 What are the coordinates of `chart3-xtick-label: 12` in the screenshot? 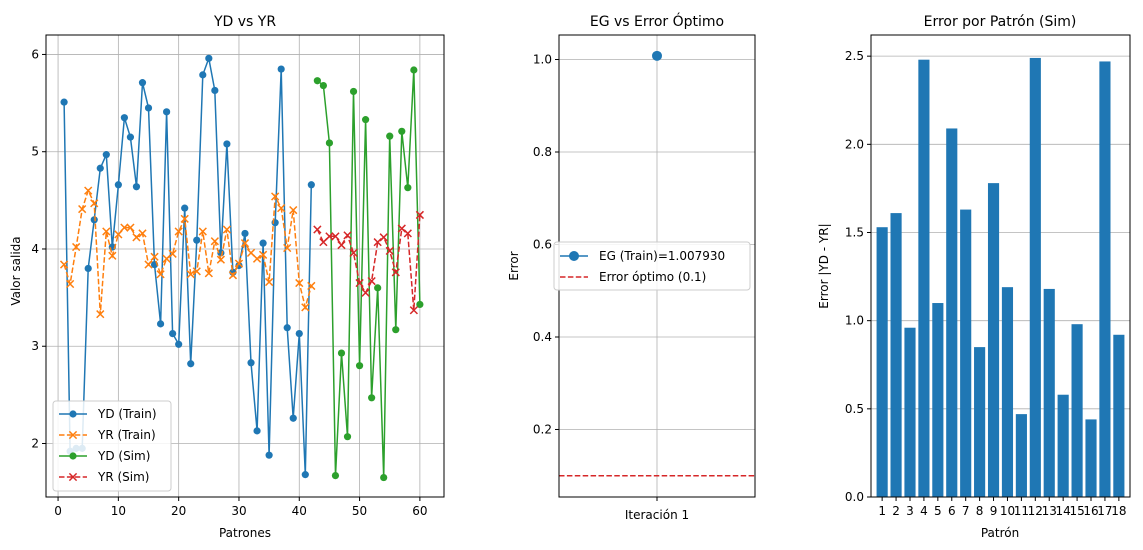 It's located at (1035, 511).